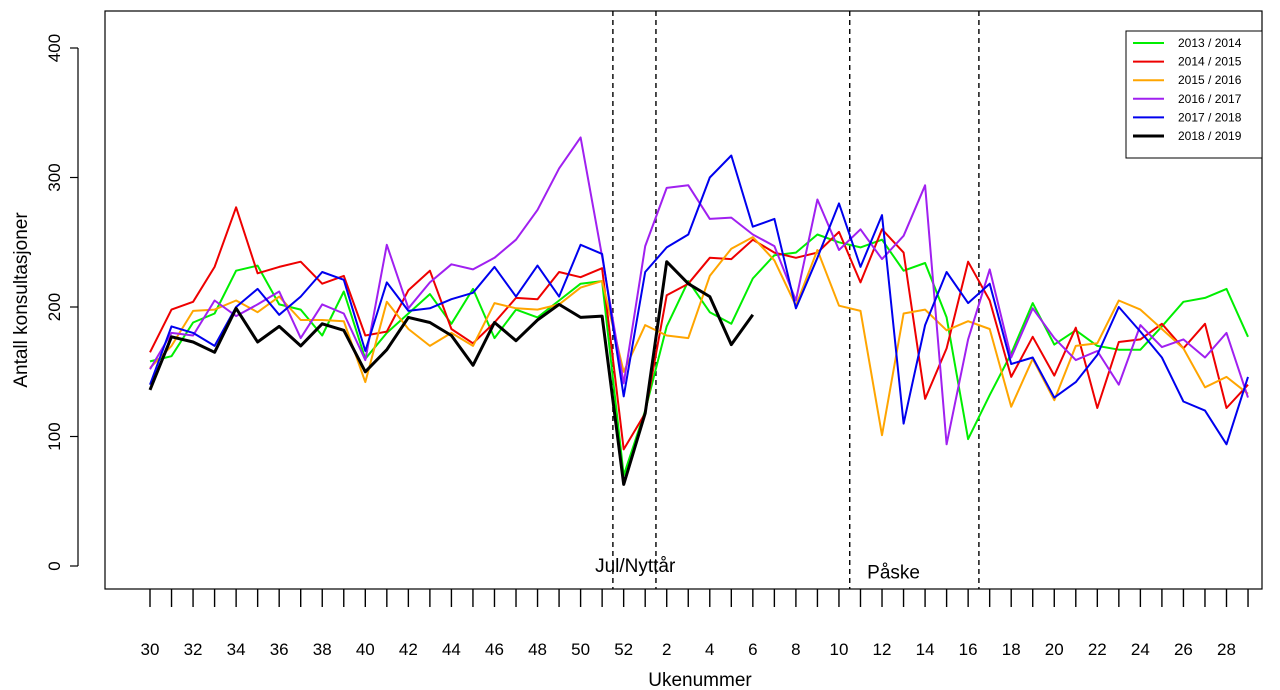 This screenshot has width=1280, height=690. Describe the element at coordinates (1054, 649) in the screenshot. I see `x-tick-label: 20` at that location.